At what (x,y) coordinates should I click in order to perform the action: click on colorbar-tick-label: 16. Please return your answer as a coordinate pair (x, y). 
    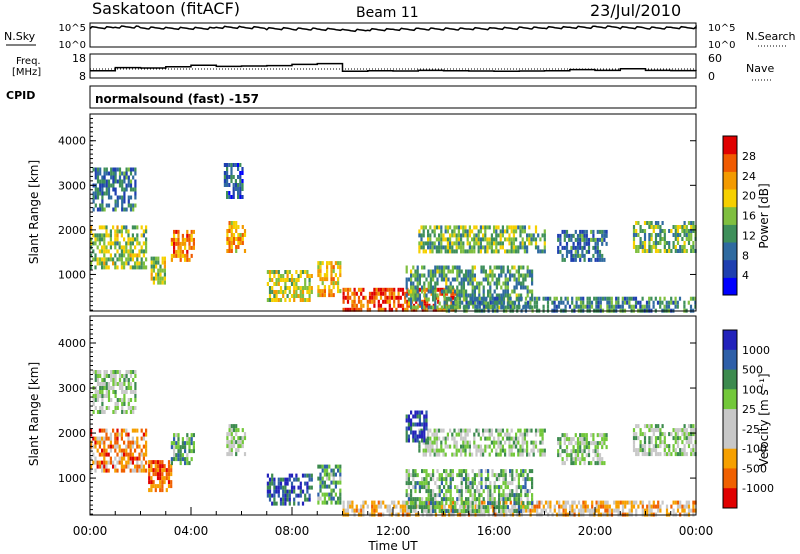
    Looking at the image, I should click on (749, 216).